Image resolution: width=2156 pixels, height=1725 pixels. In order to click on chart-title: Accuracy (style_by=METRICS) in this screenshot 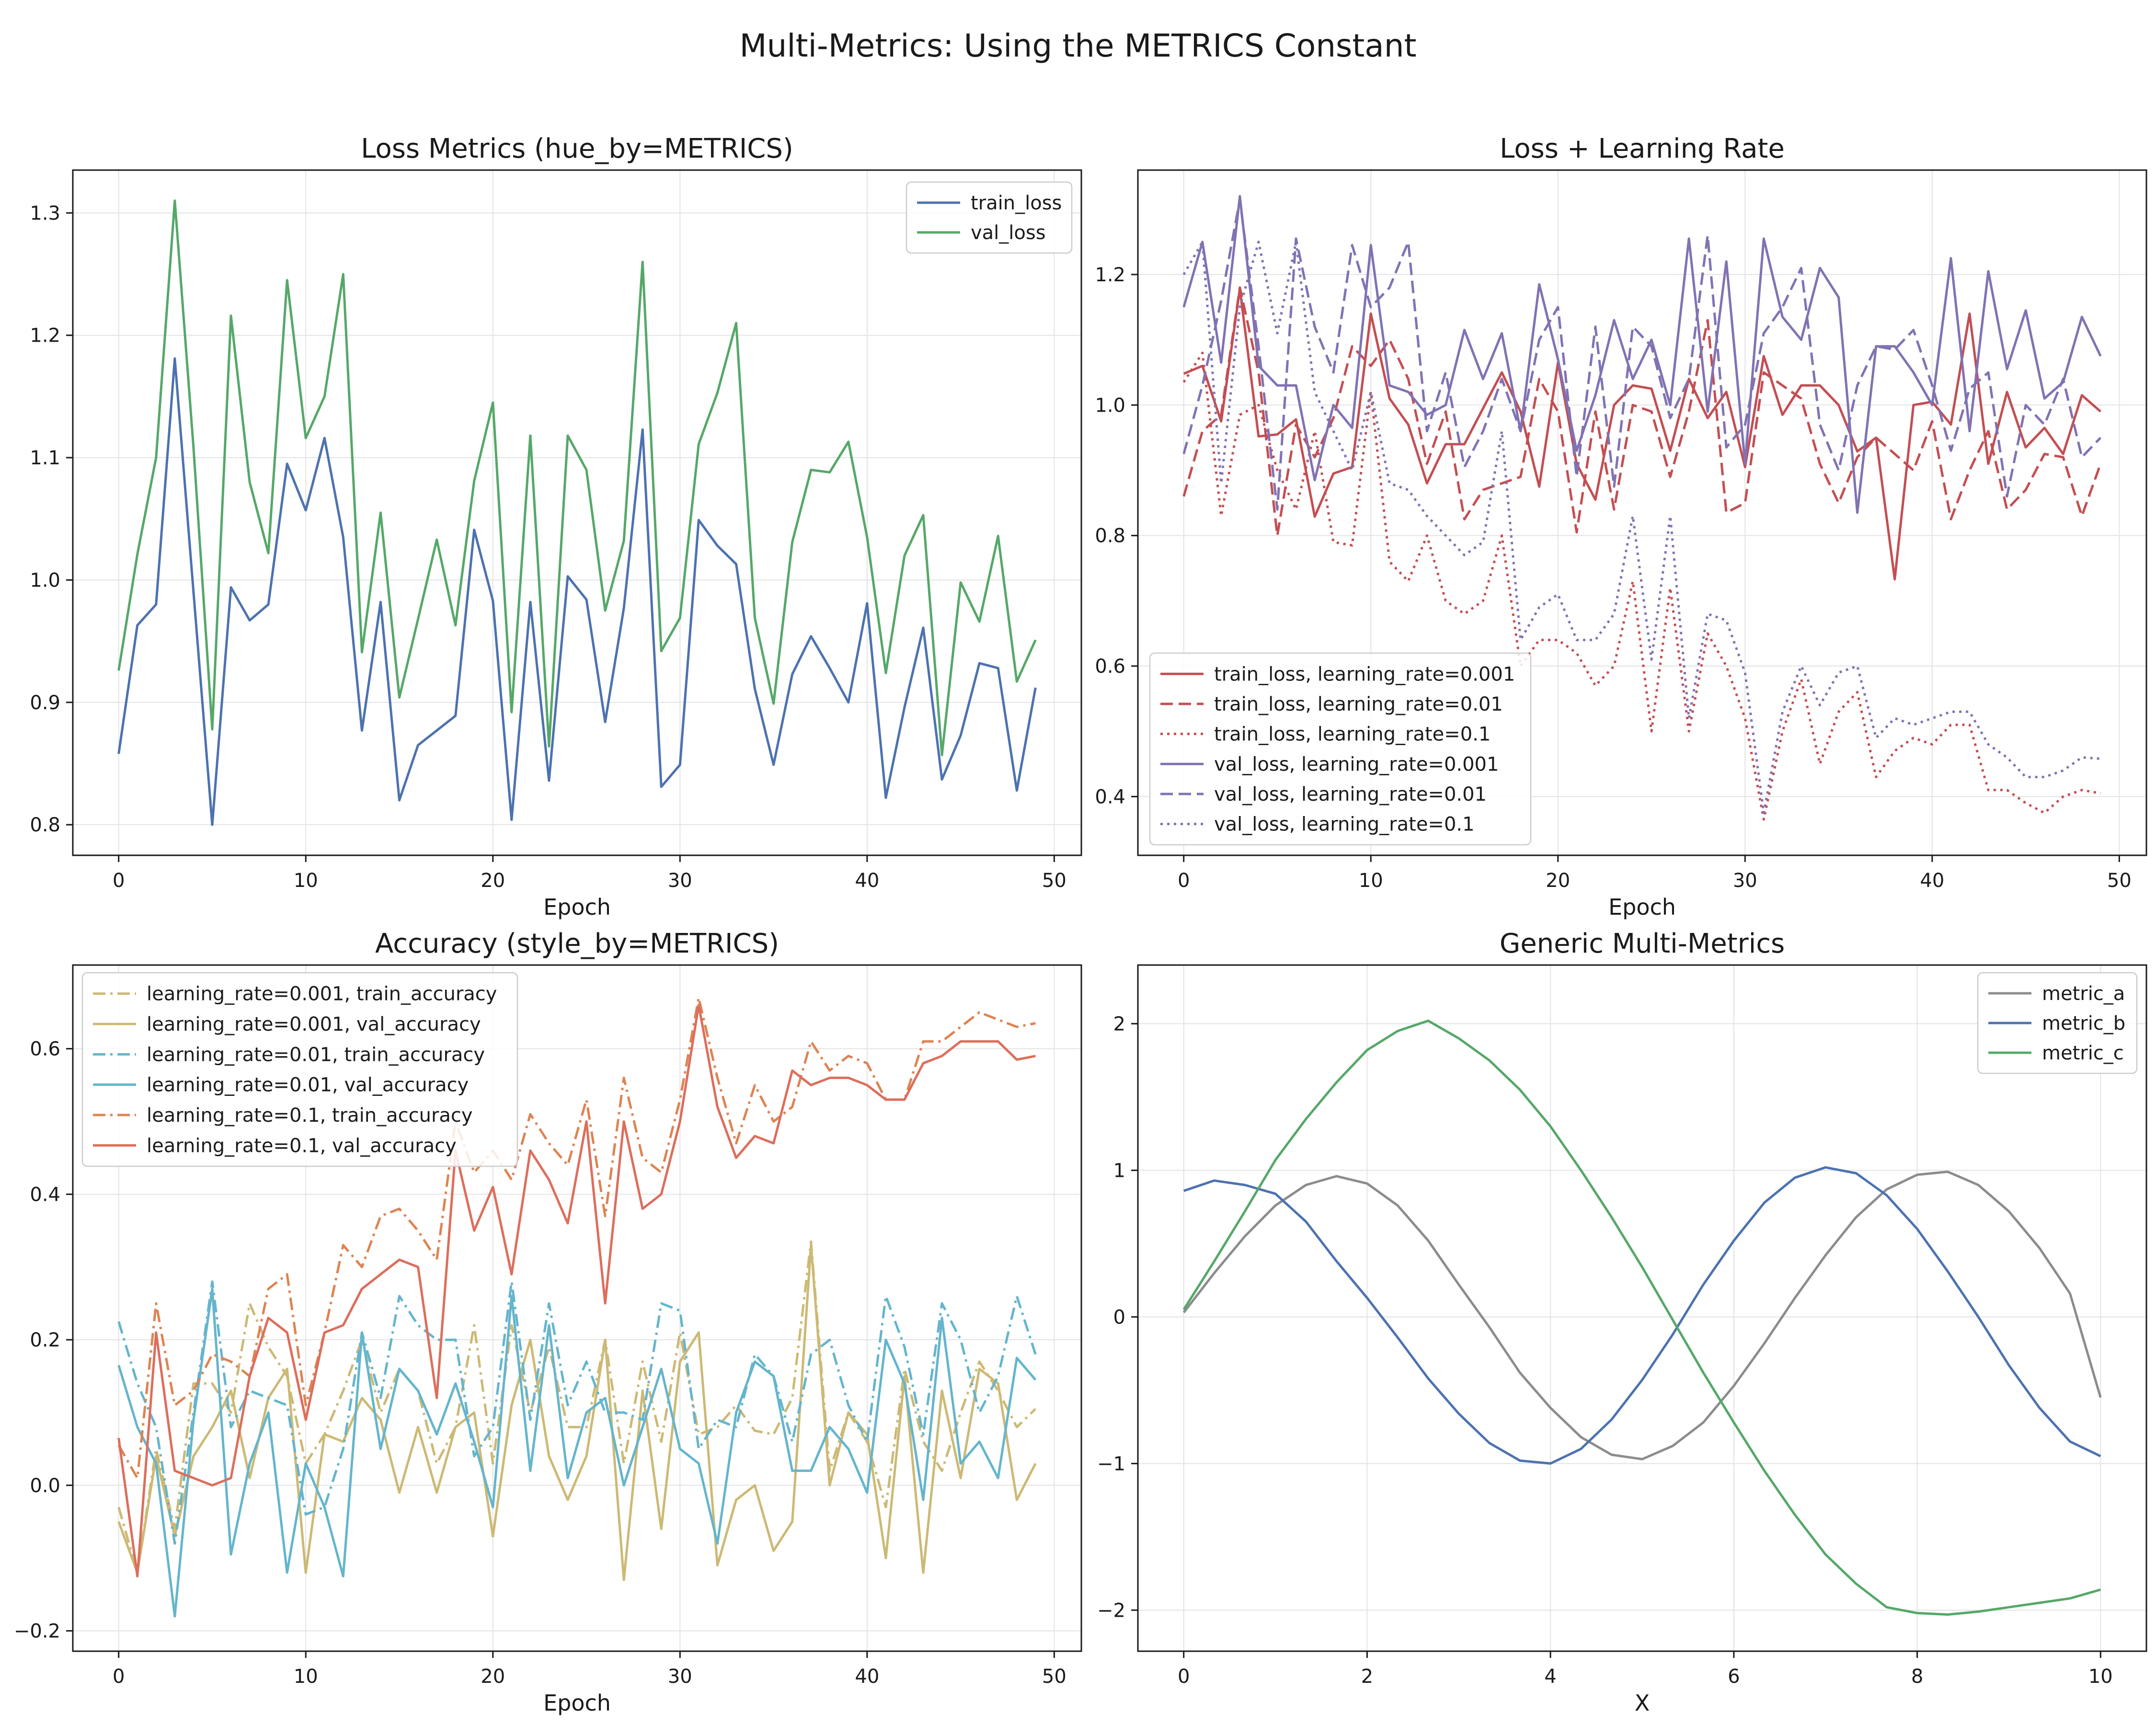, I will do `click(577, 943)`.